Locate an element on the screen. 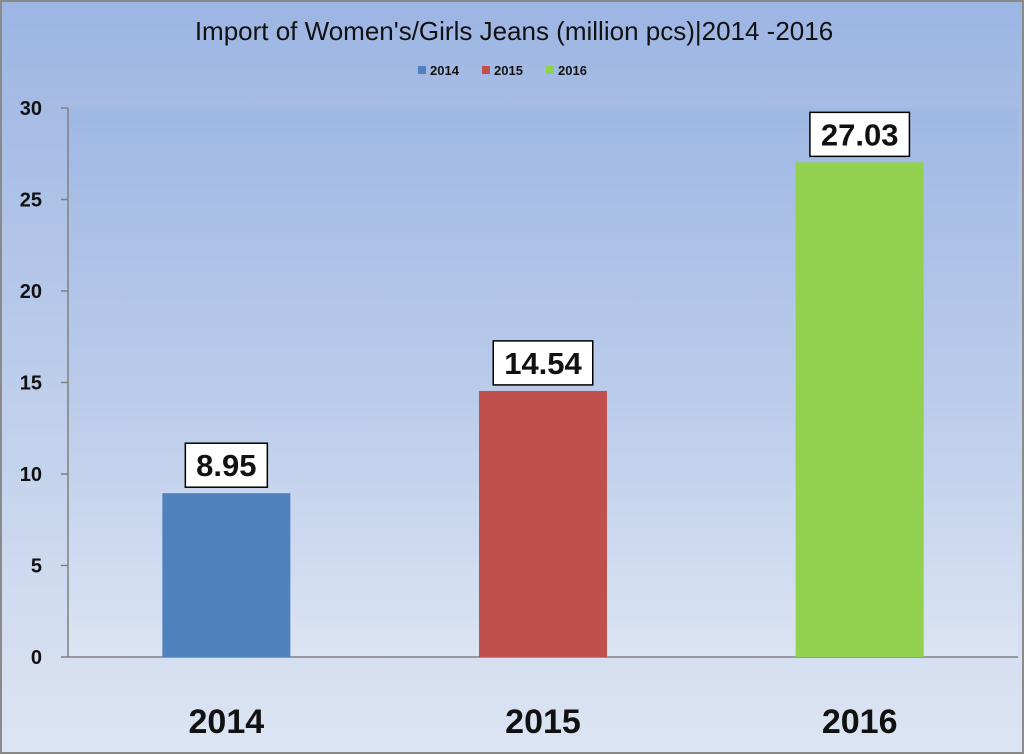 The image size is (1024, 756). legend: 2014 2015 2016 is located at coordinates (502, 70).